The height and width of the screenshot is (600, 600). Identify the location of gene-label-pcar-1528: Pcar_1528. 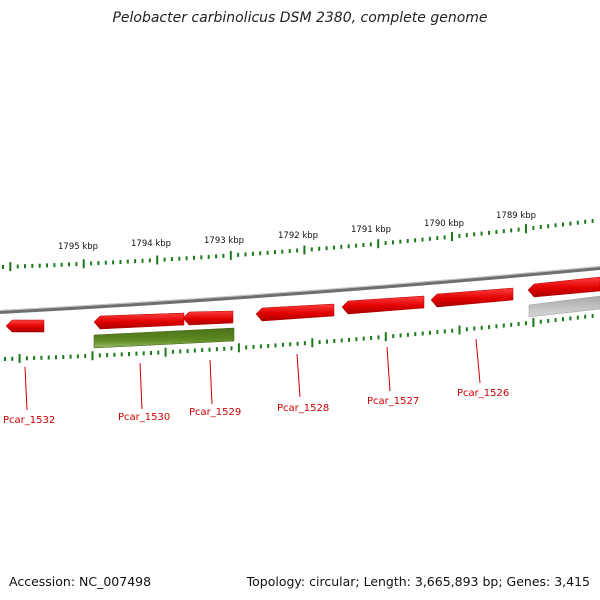
(303, 408).